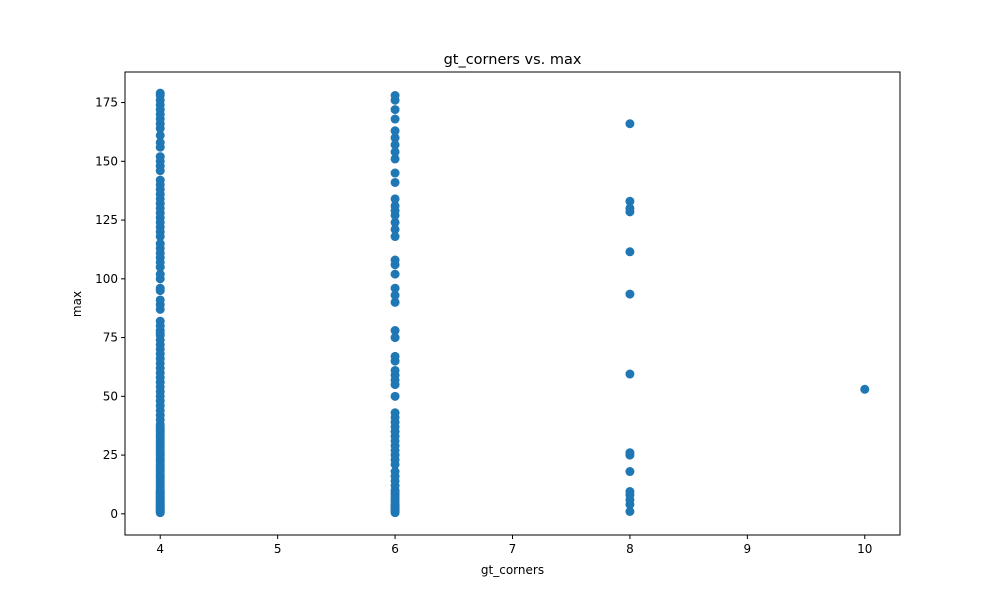 This screenshot has height=600, width=1000. Describe the element at coordinates (160, 549) in the screenshot. I see `x-tick-label: 4` at that location.